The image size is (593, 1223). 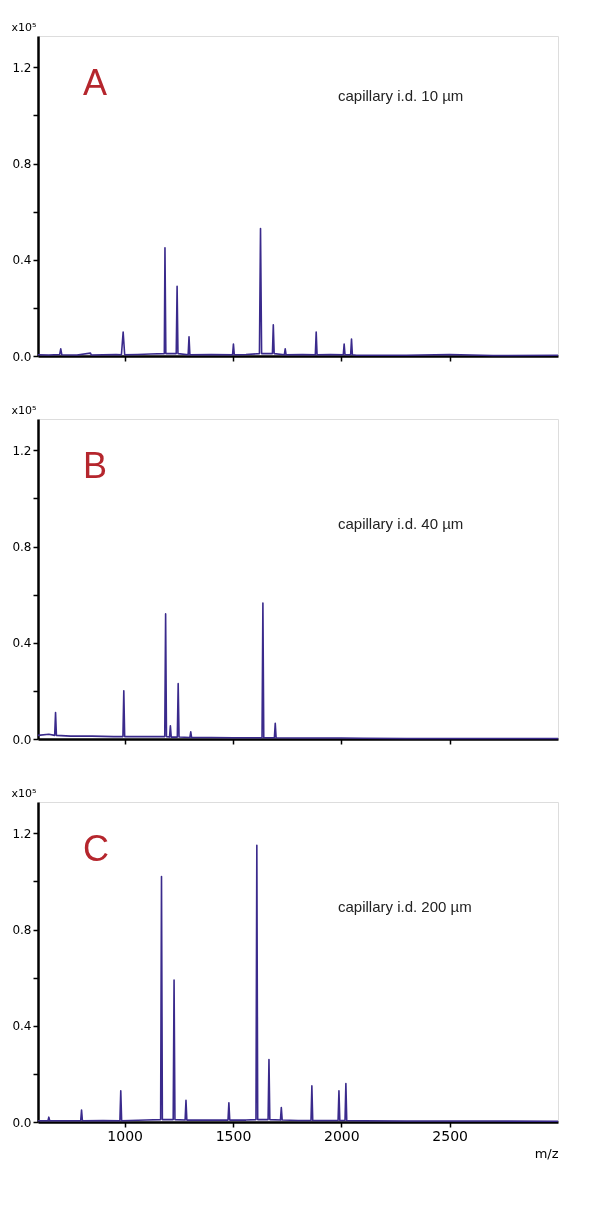 What do you see at coordinates (233, 1135) in the screenshot?
I see `x-tick-label: 1500` at bounding box center [233, 1135].